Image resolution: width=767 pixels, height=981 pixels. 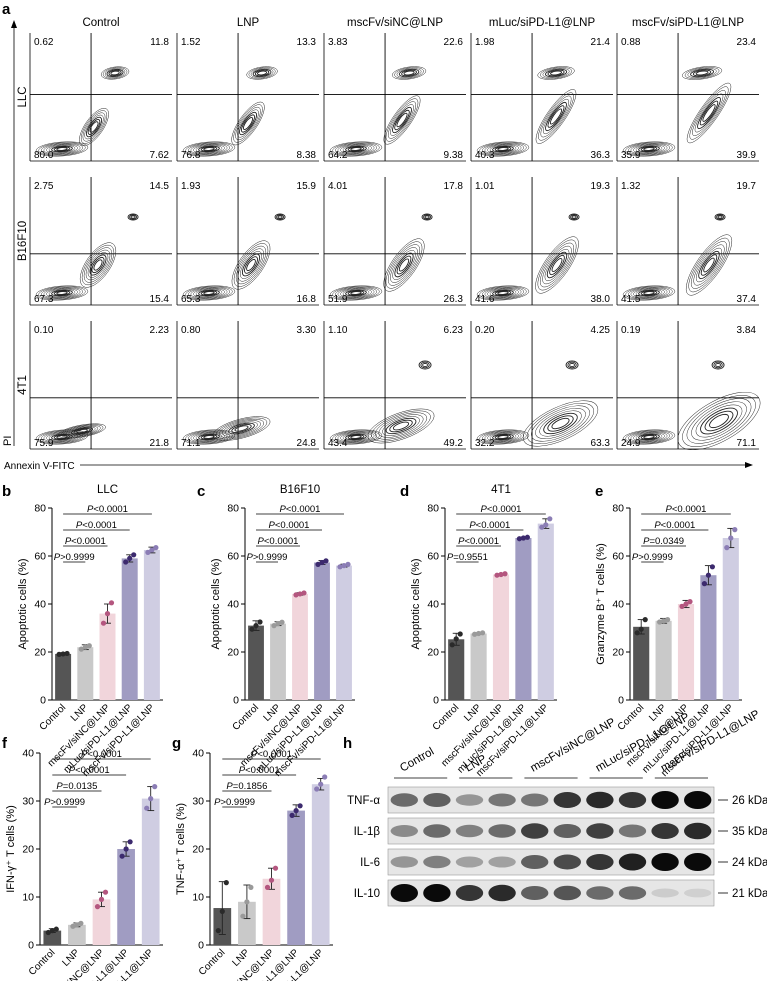 What do you see at coordinates (71, 958) in the screenshot?
I see `category-label: LNP` at bounding box center [71, 958].